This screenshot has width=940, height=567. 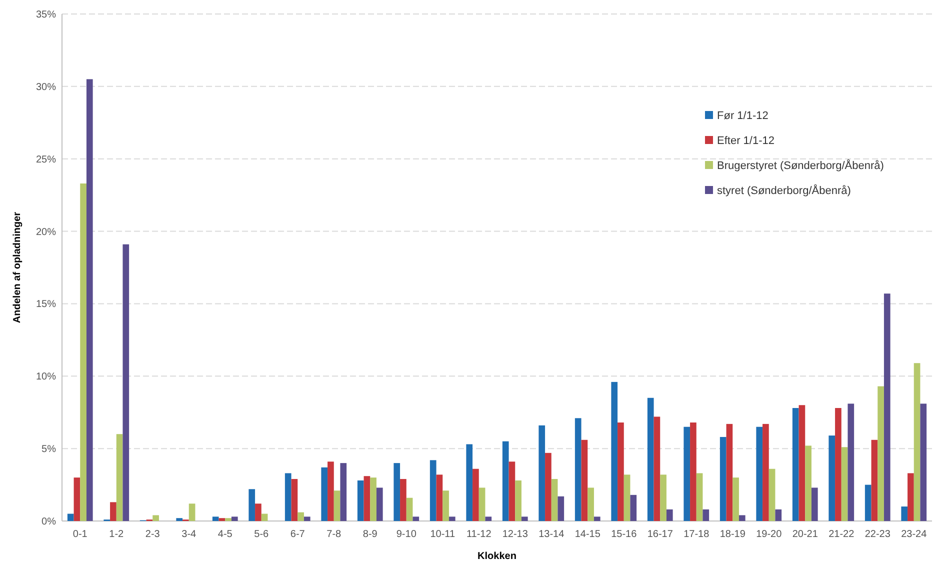 What do you see at coordinates (116, 534) in the screenshot?
I see `x-tick-label: 1-2` at bounding box center [116, 534].